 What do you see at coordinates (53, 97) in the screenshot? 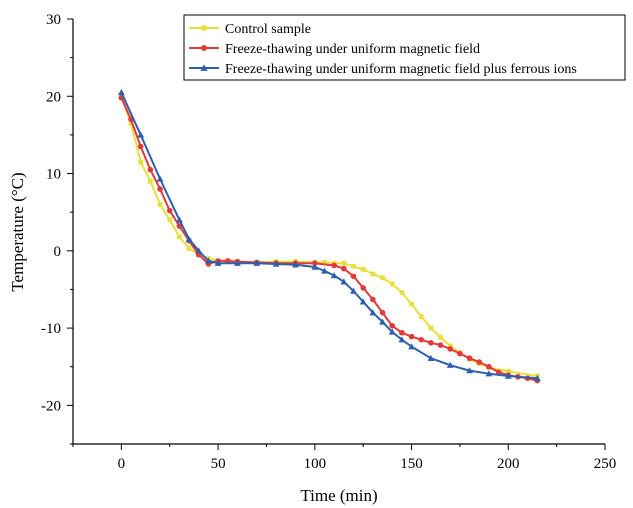
I see `y-tick-label-20: 20` at bounding box center [53, 97].